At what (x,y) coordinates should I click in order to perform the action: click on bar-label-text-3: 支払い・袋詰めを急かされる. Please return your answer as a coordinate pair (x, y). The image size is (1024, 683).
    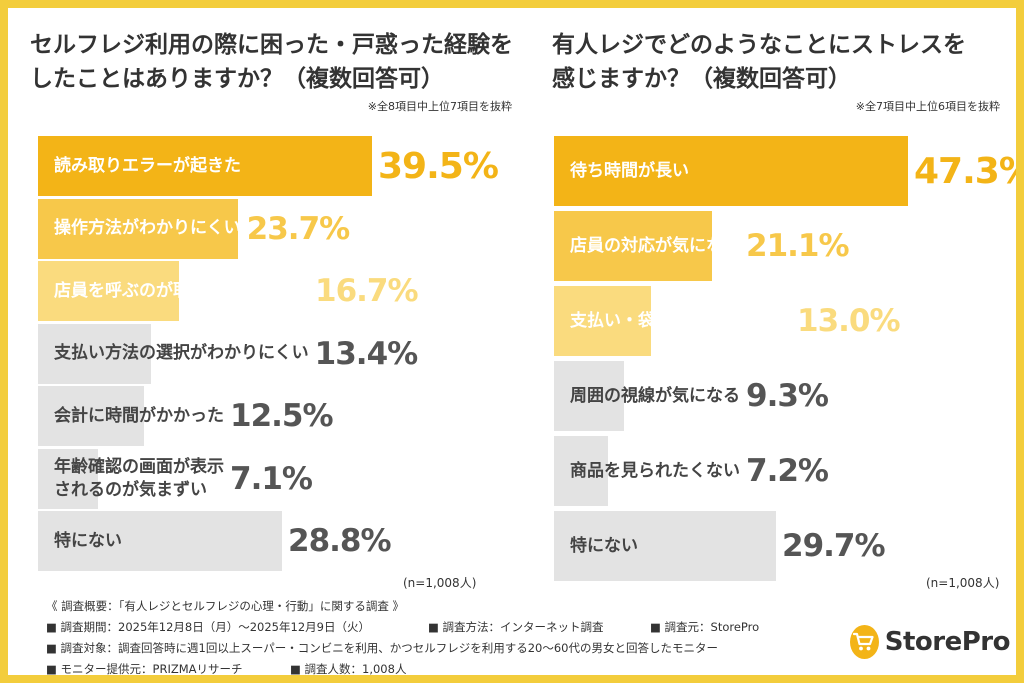
    Looking at the image, I should click on (680, 321).